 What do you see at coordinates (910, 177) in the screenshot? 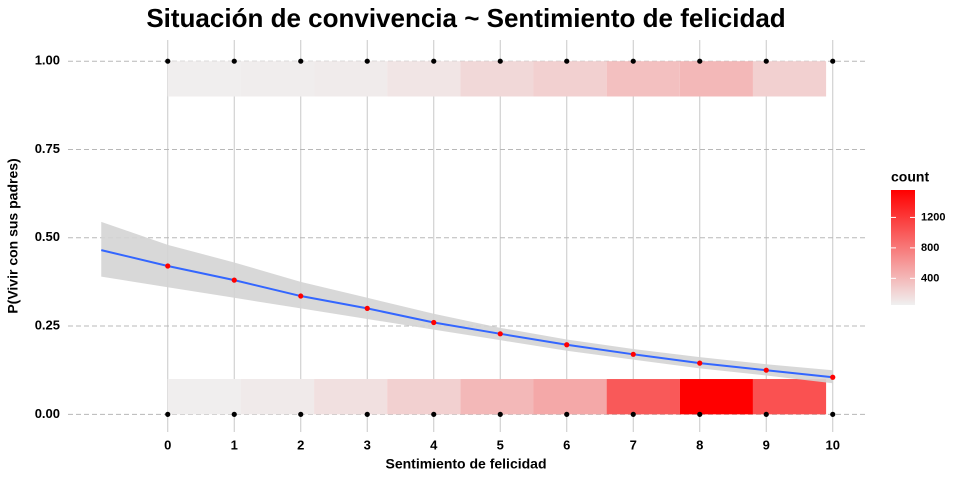
I see `legend-title: count` at bounding box center [910, 177].